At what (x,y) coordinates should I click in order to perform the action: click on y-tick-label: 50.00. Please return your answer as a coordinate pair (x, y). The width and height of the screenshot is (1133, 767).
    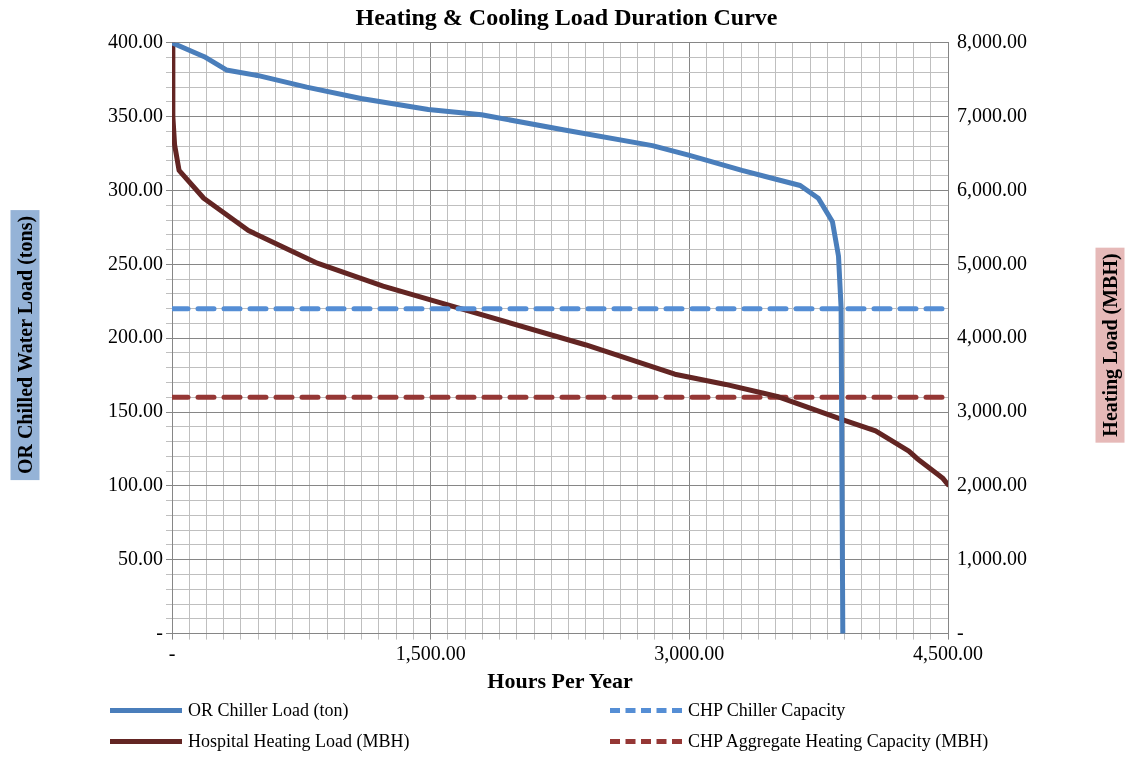
    Looking at the image, I should click on (140, 558).